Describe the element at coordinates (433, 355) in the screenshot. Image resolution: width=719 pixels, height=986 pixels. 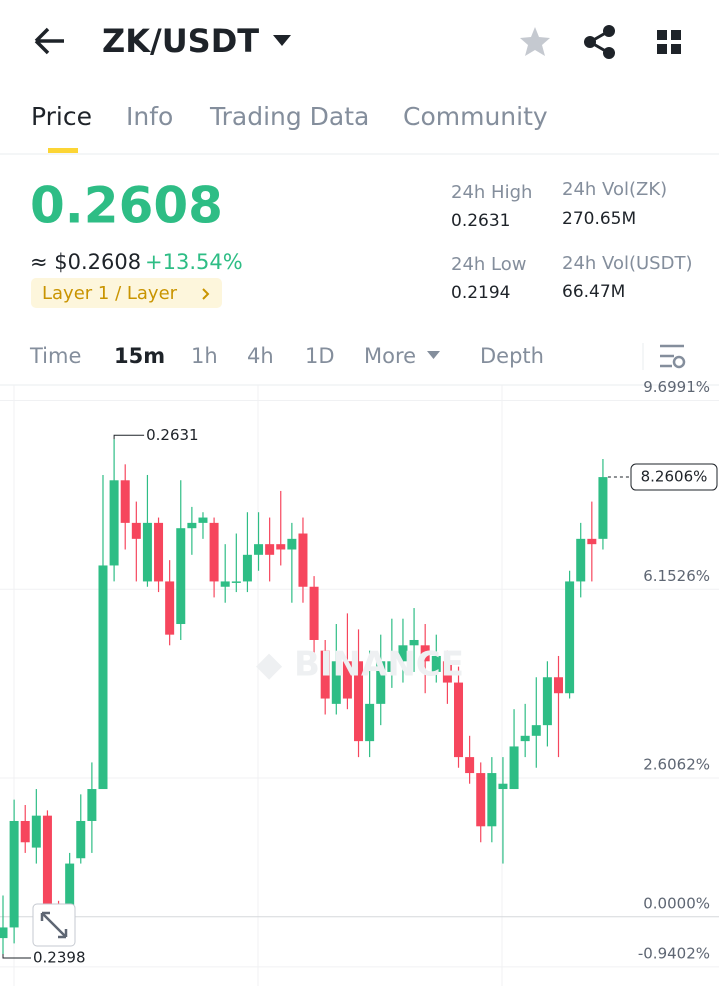
I see `more-dropdown` at that location.